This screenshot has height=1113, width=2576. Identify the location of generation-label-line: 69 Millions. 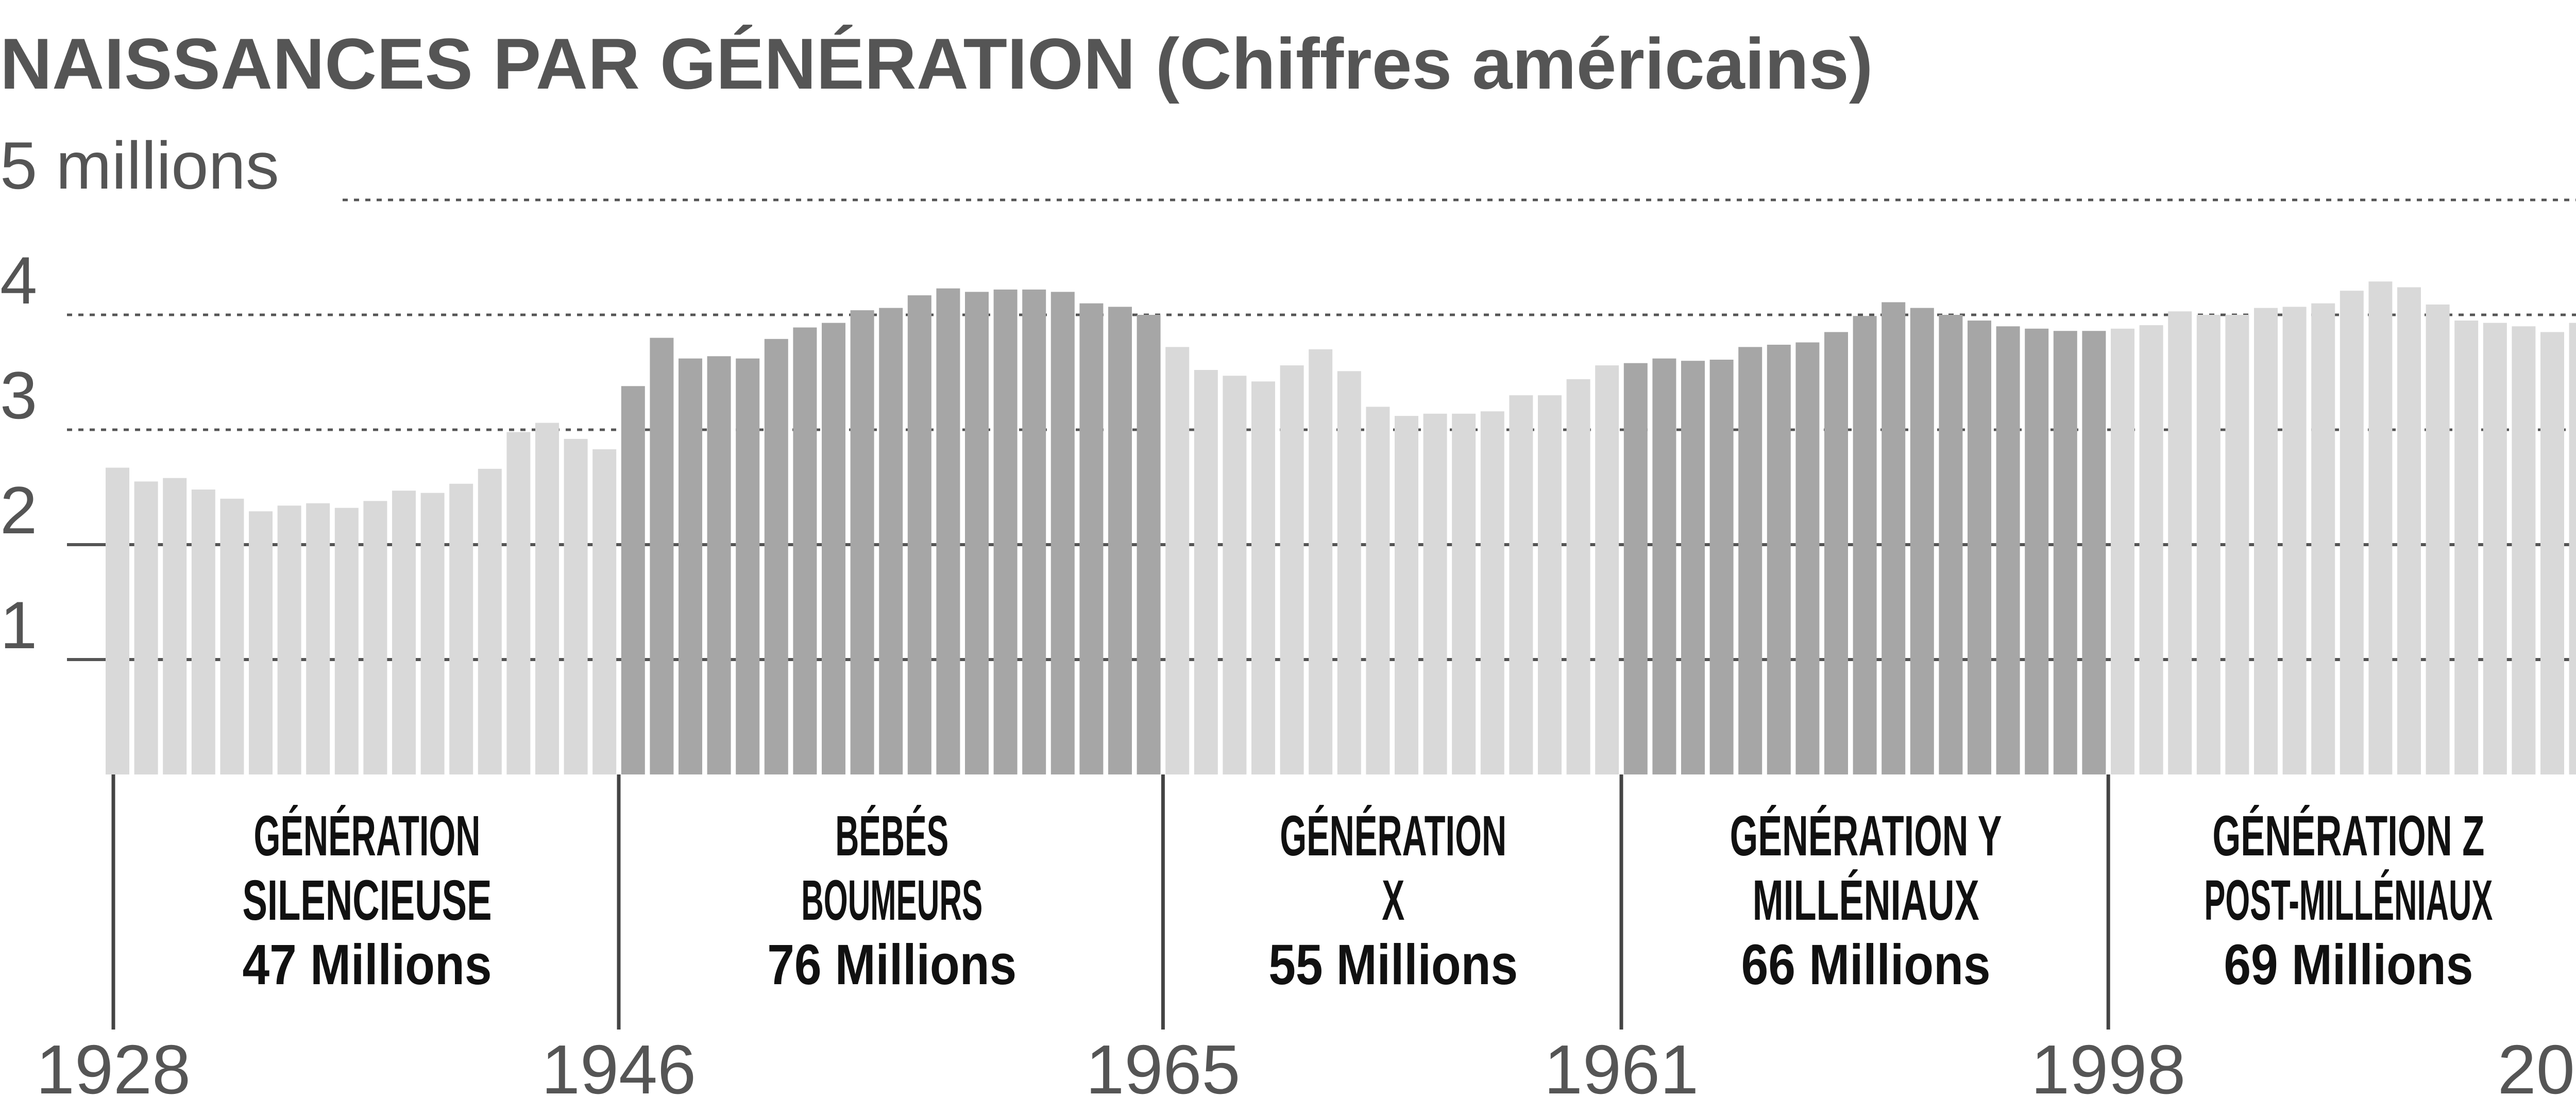
(2348, 965).